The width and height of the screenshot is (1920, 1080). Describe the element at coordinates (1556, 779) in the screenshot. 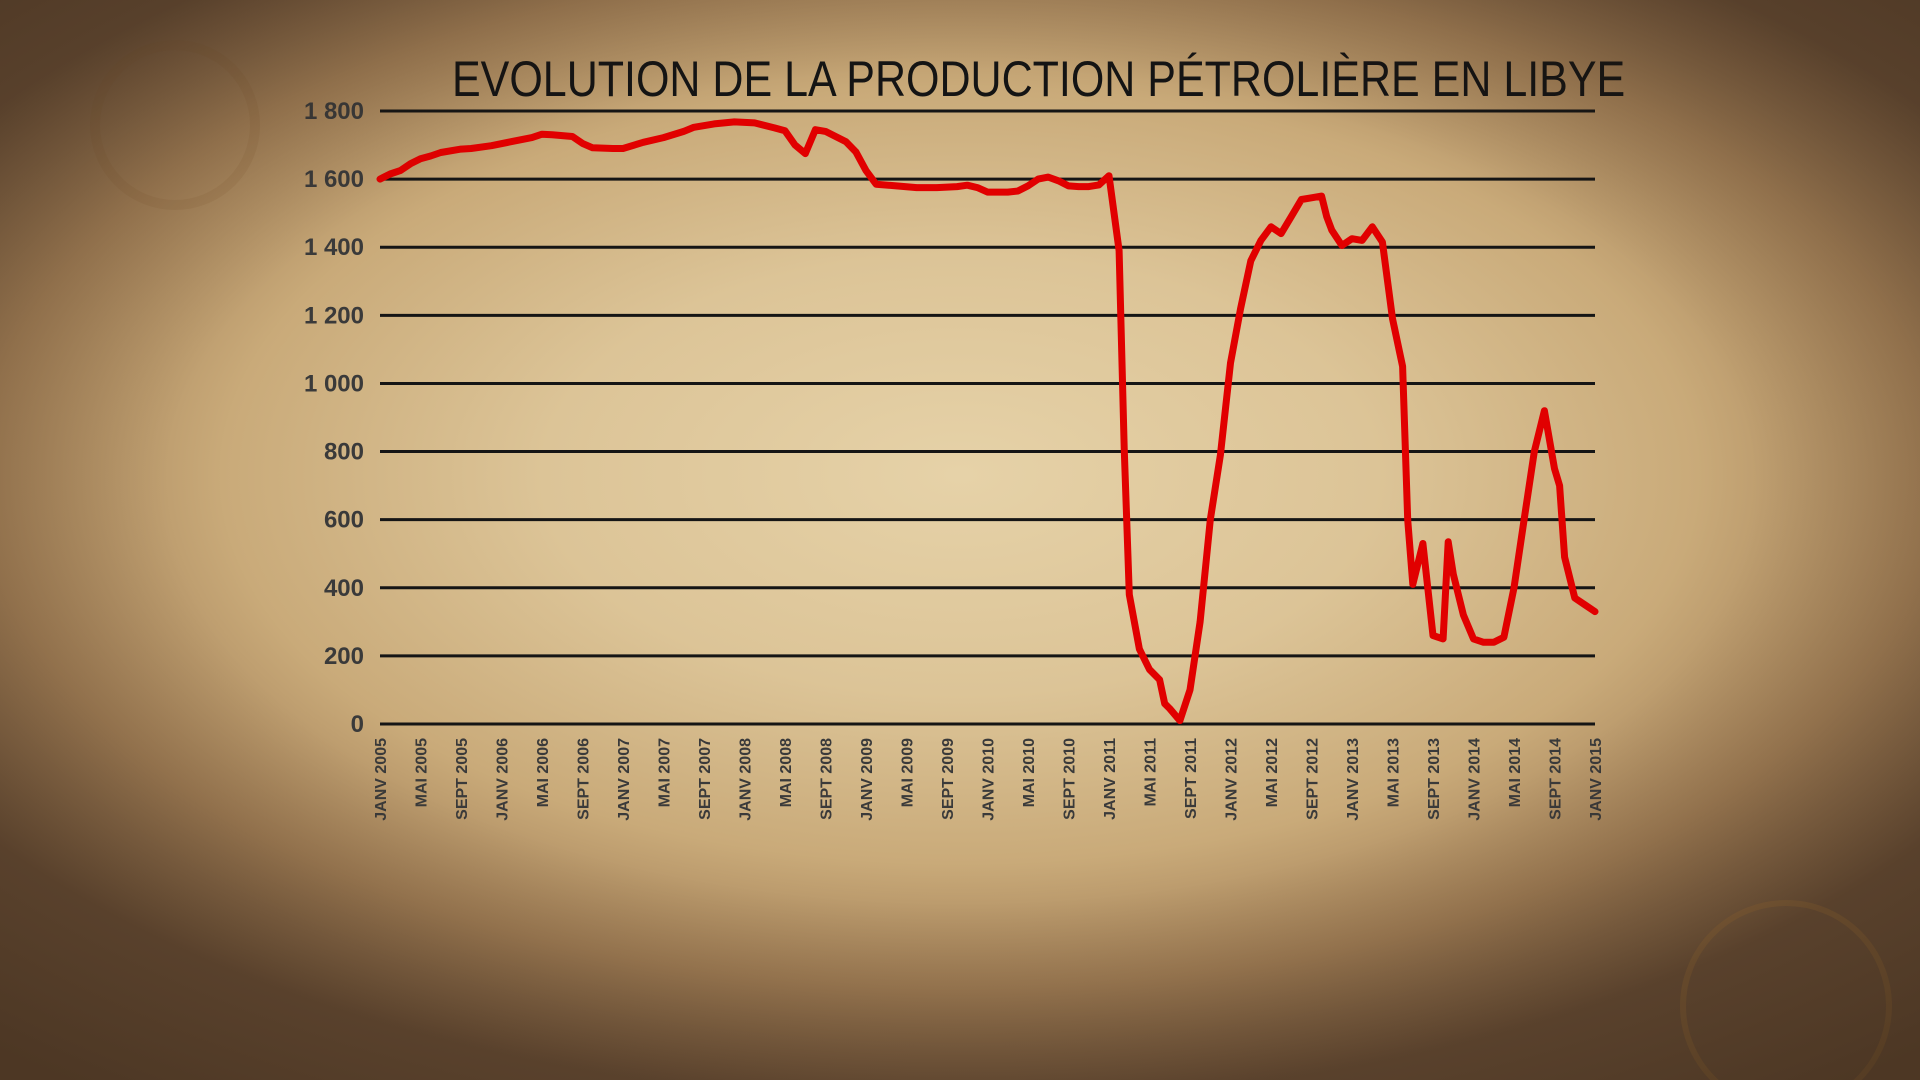

I see `x-tick-label: SEPT 2014` at that location.